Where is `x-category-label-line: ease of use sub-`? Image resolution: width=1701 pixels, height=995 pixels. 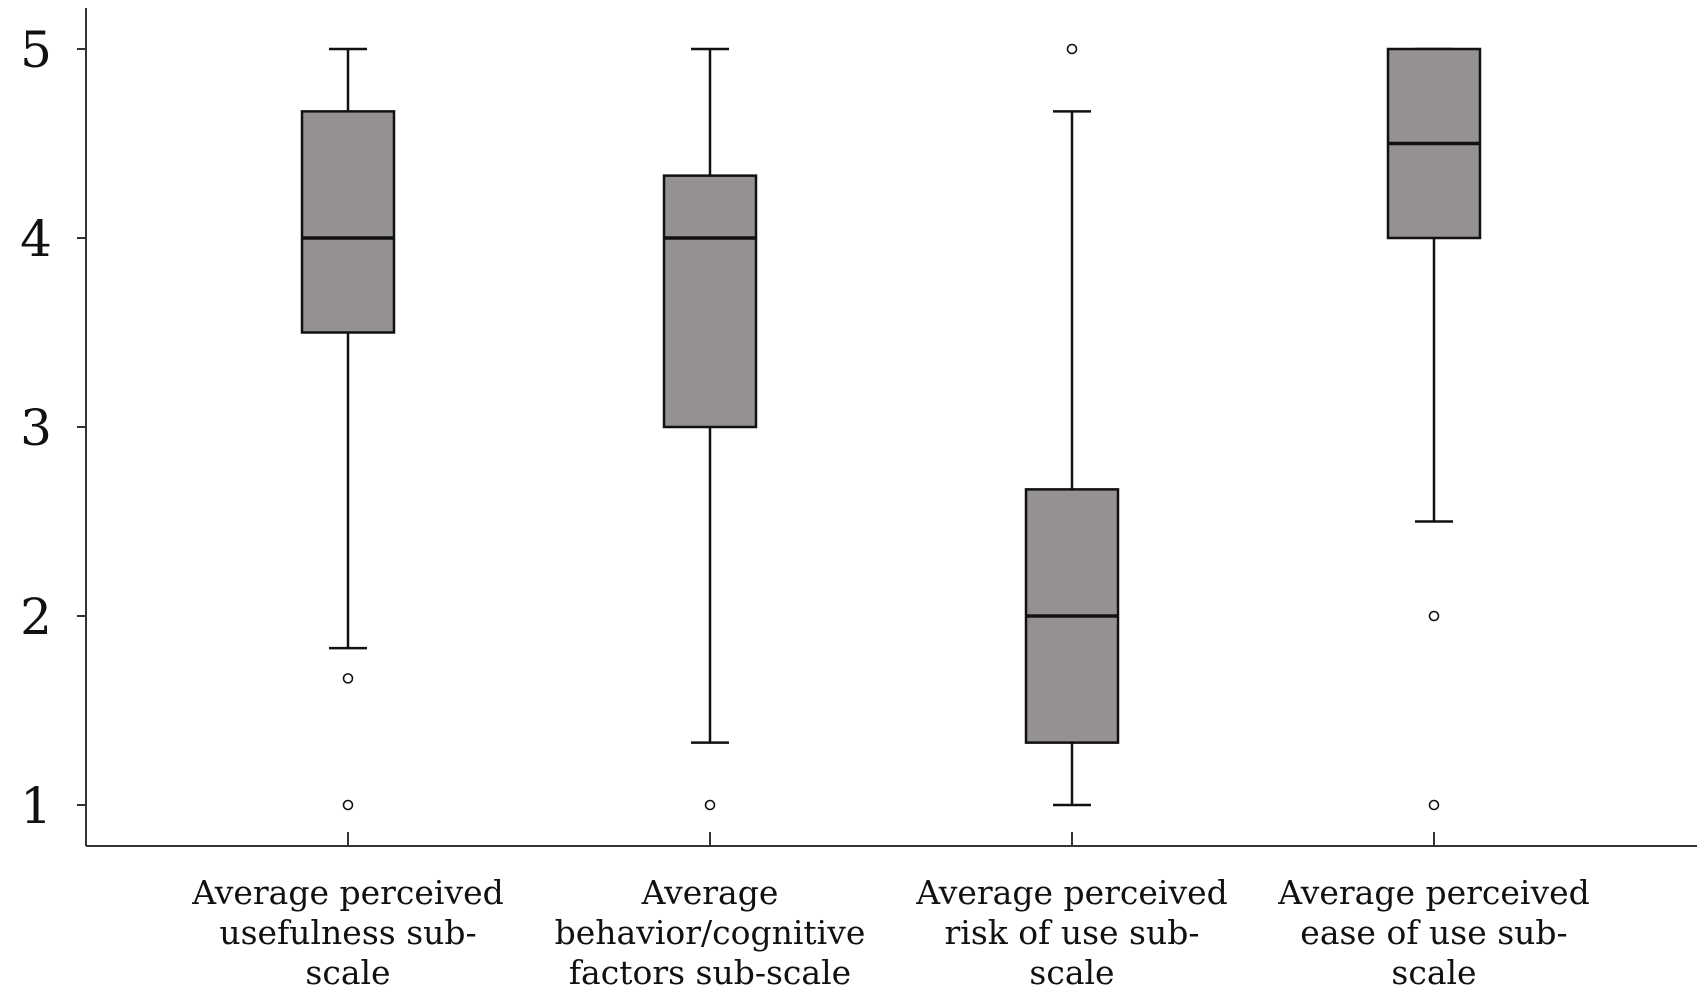 x-category-label-line: ease of use sub- is located at coordinates (1433, 932).